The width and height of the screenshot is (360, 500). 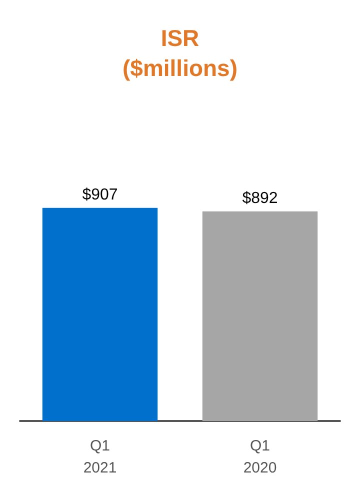 I want to click on data-label: $892, so click(x=260, y=198).